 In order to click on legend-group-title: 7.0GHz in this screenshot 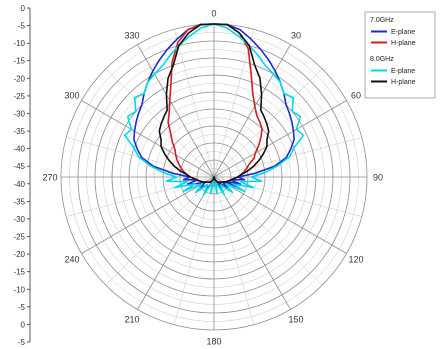, I will do `click(382, 20)`.